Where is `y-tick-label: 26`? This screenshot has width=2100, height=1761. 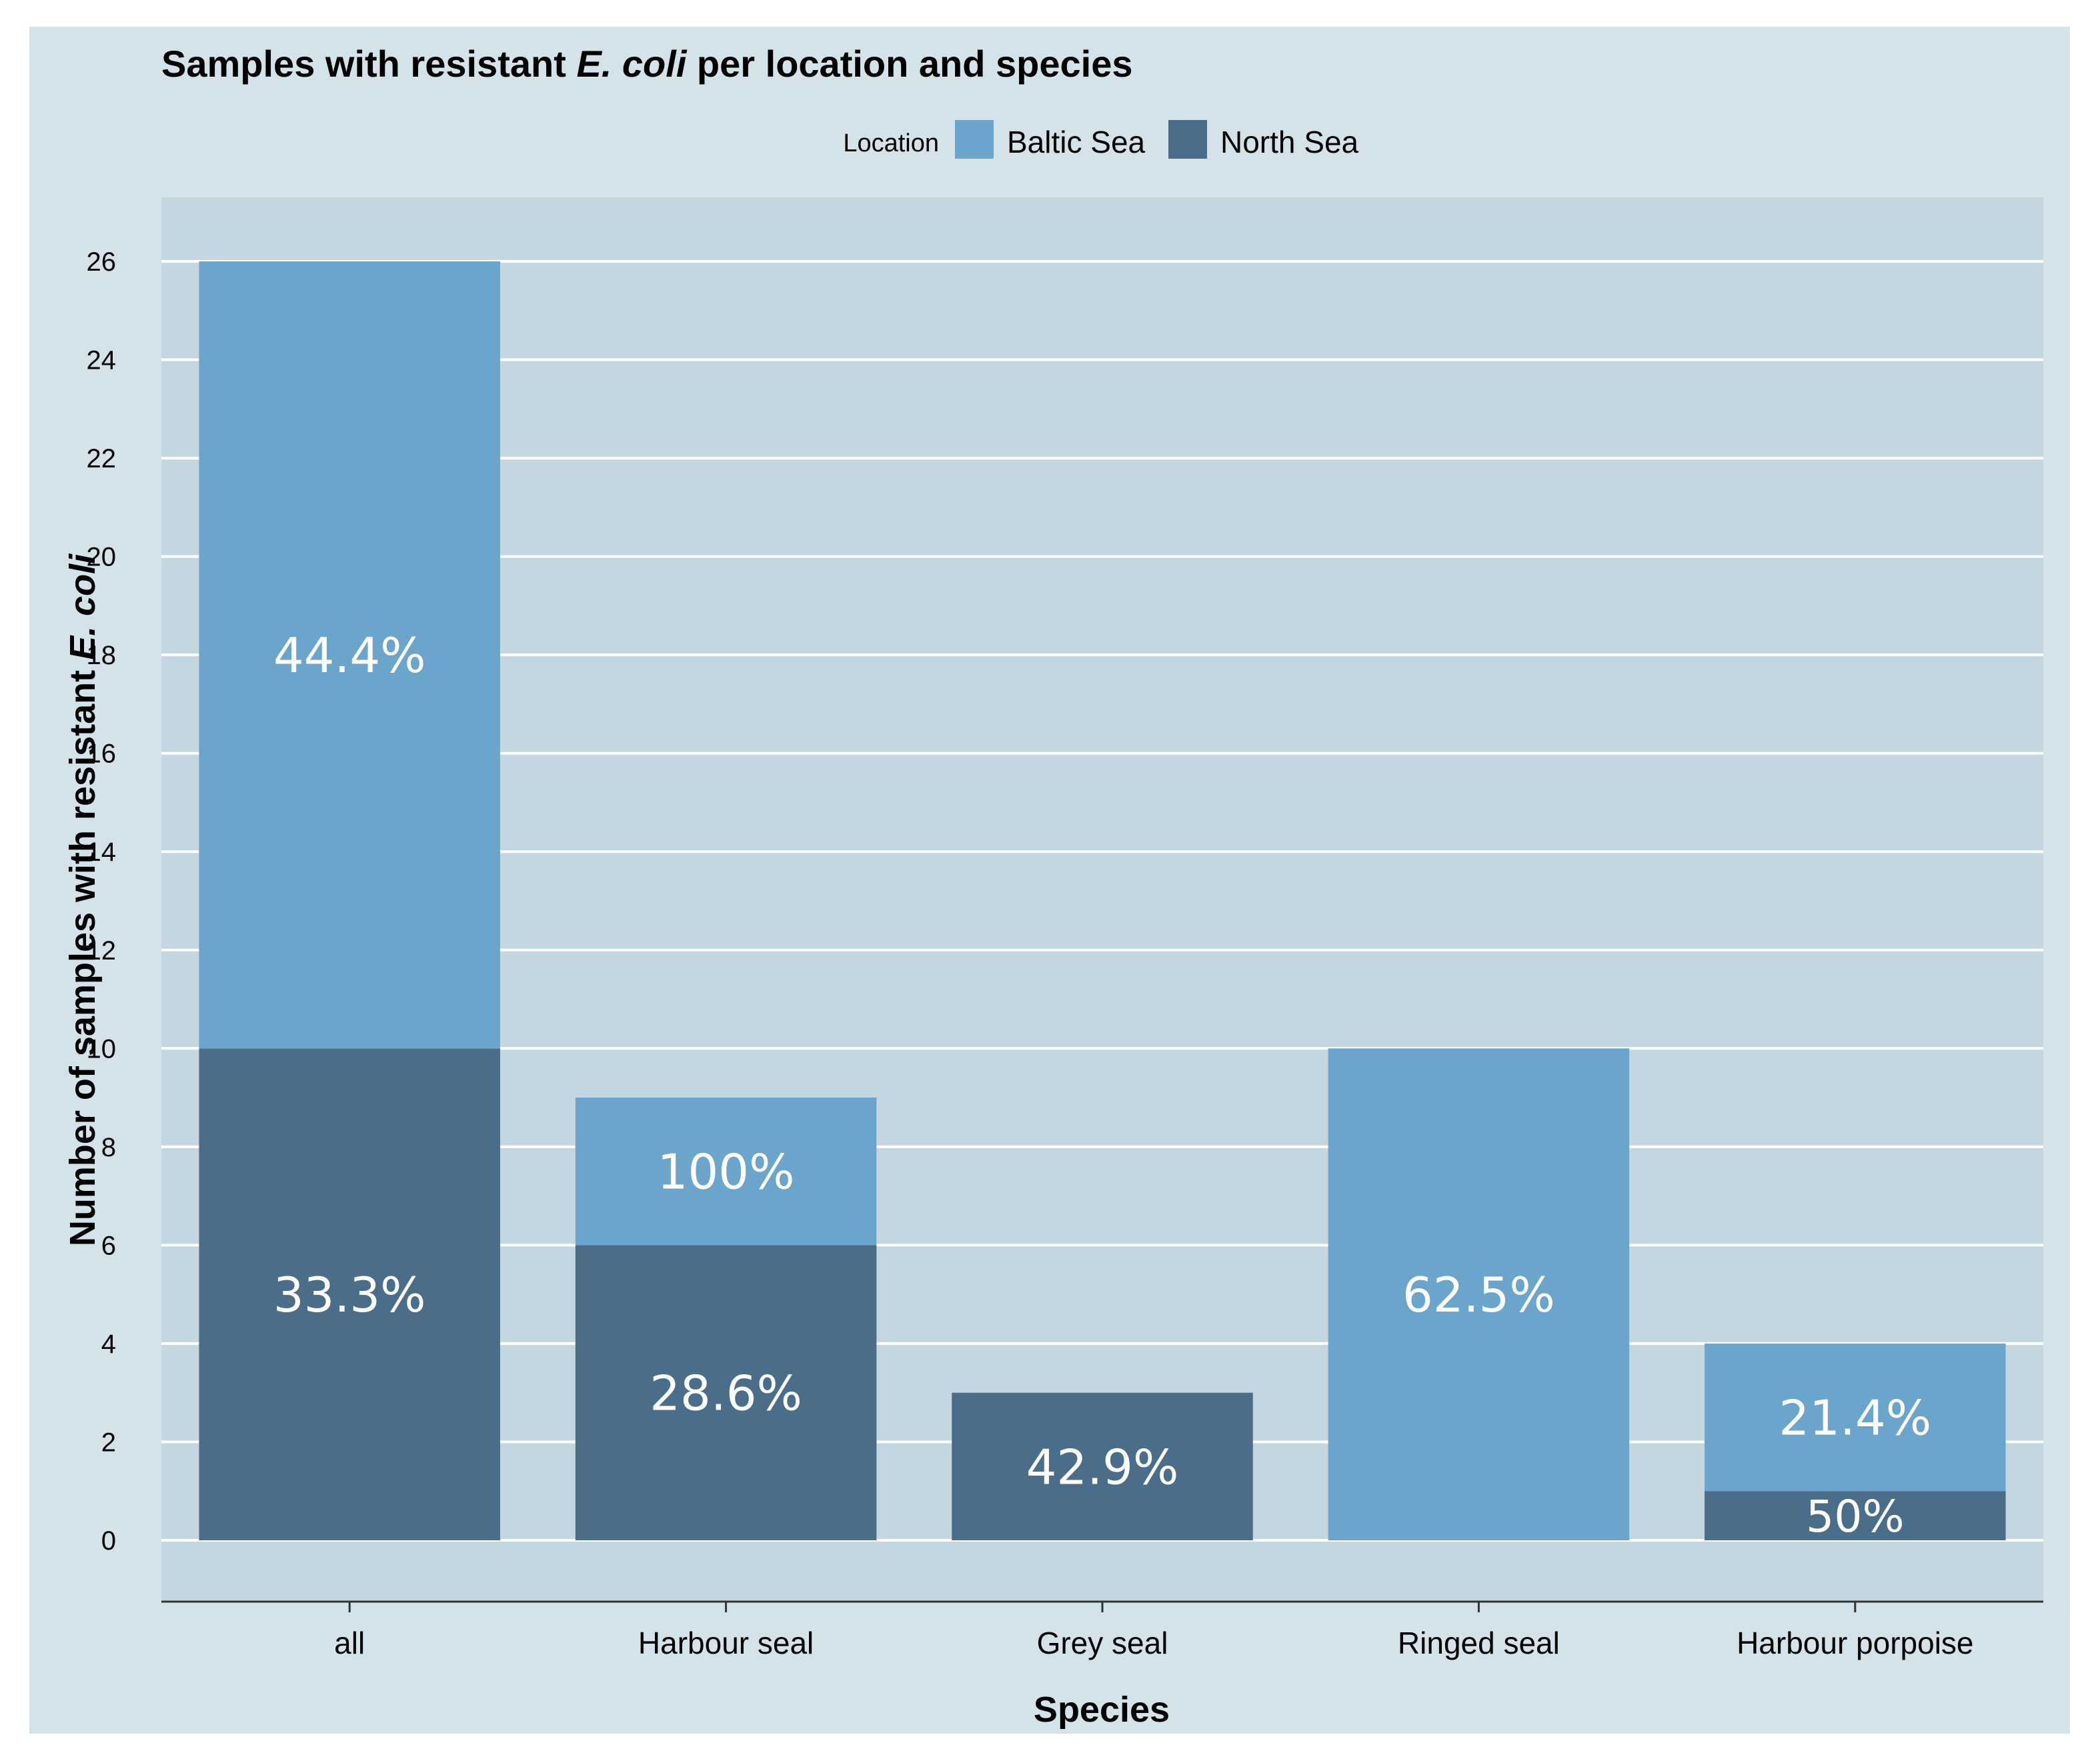 y-tick-label: 26 is located at coordinates (102, 262).